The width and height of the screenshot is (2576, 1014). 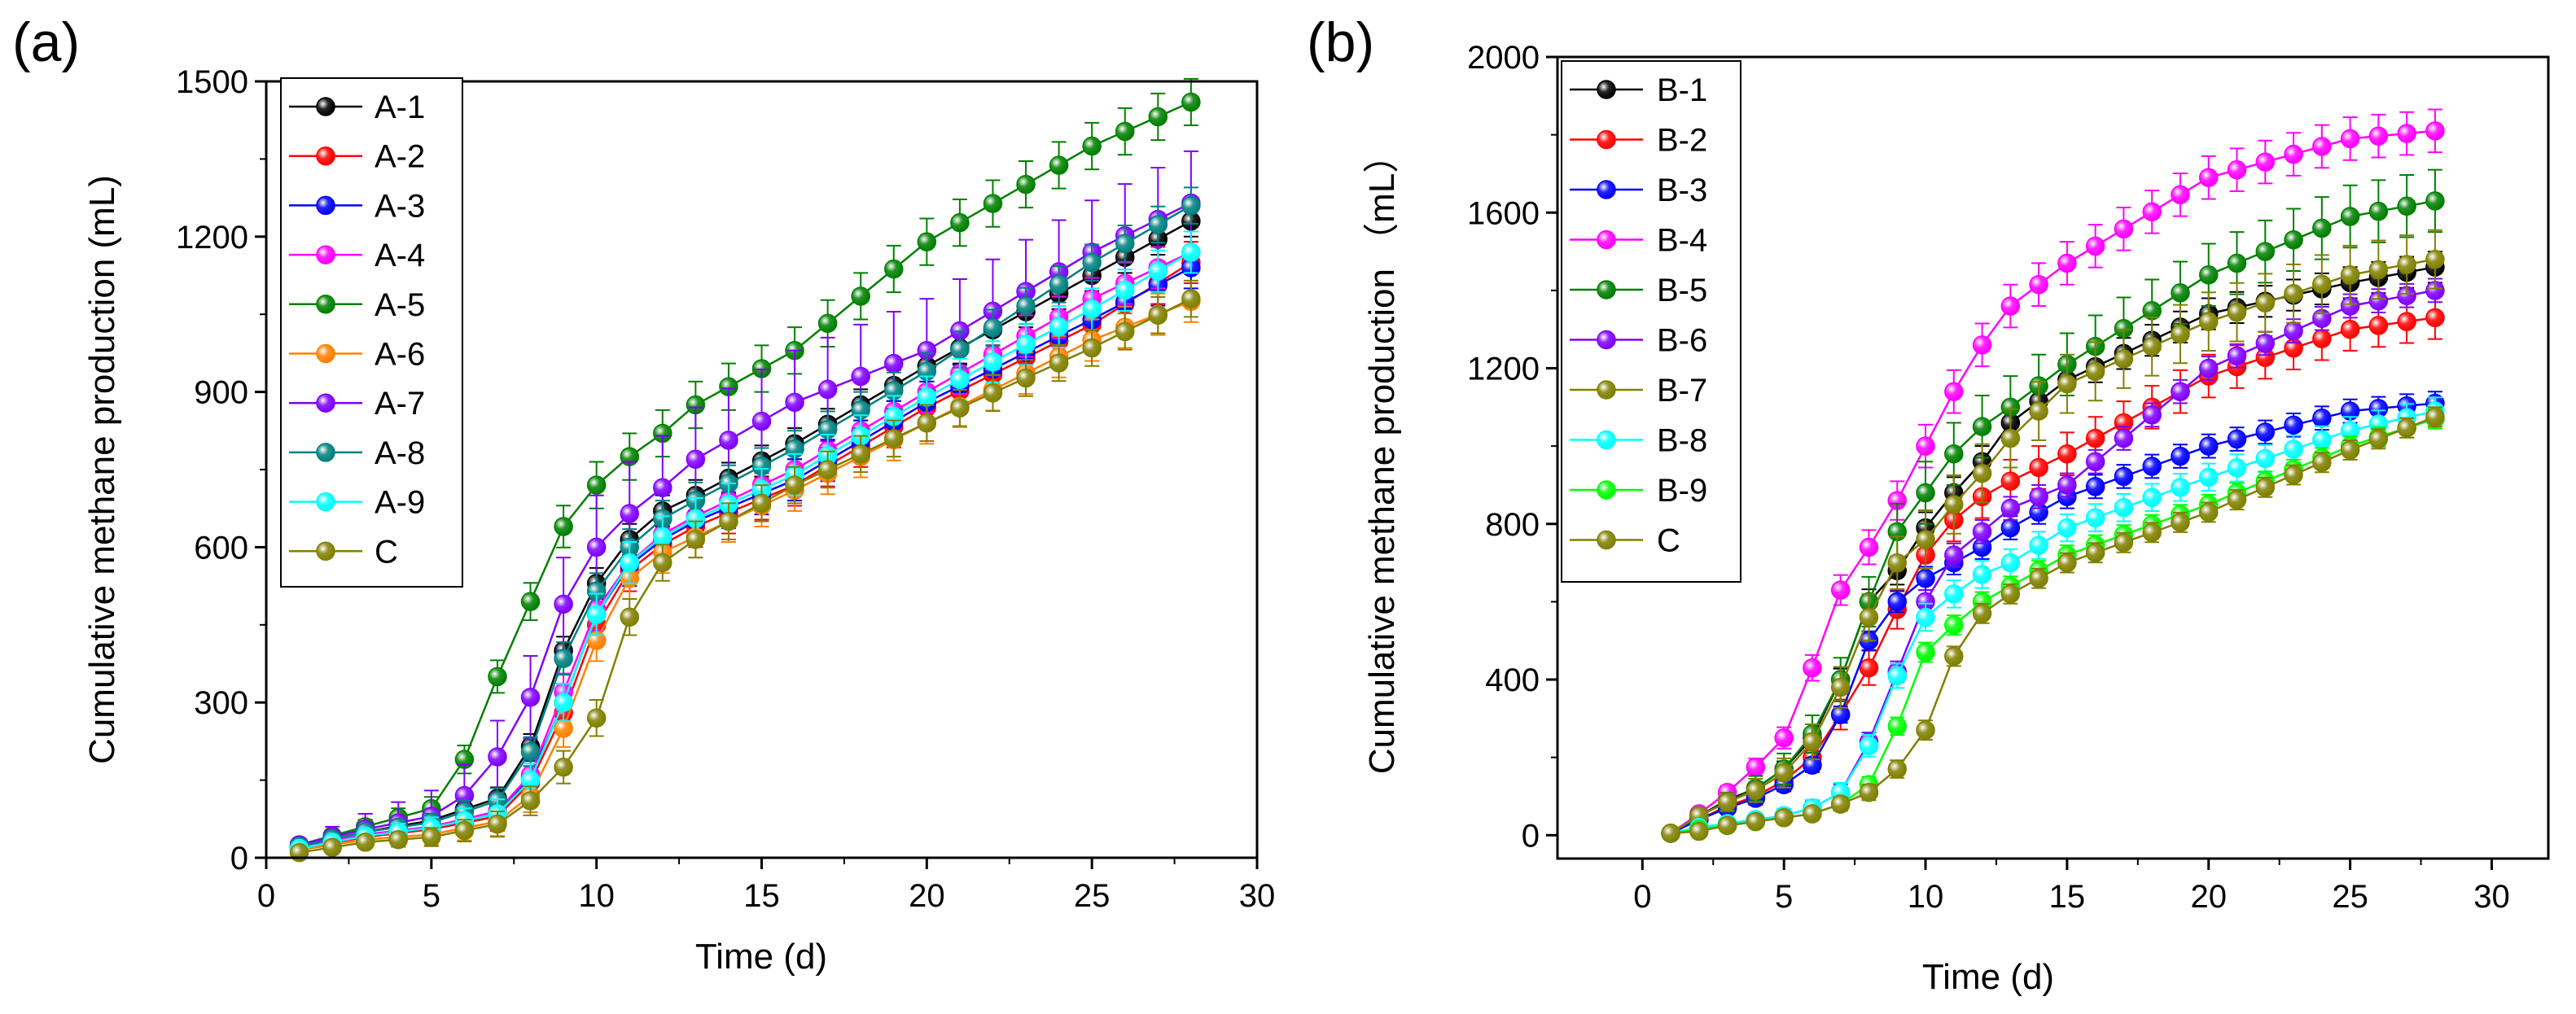 What do you see at coordinates (221, 548) in the screenshot?
I see `panel-a-y-tick-label: 600` at bounding box center [221, 548].